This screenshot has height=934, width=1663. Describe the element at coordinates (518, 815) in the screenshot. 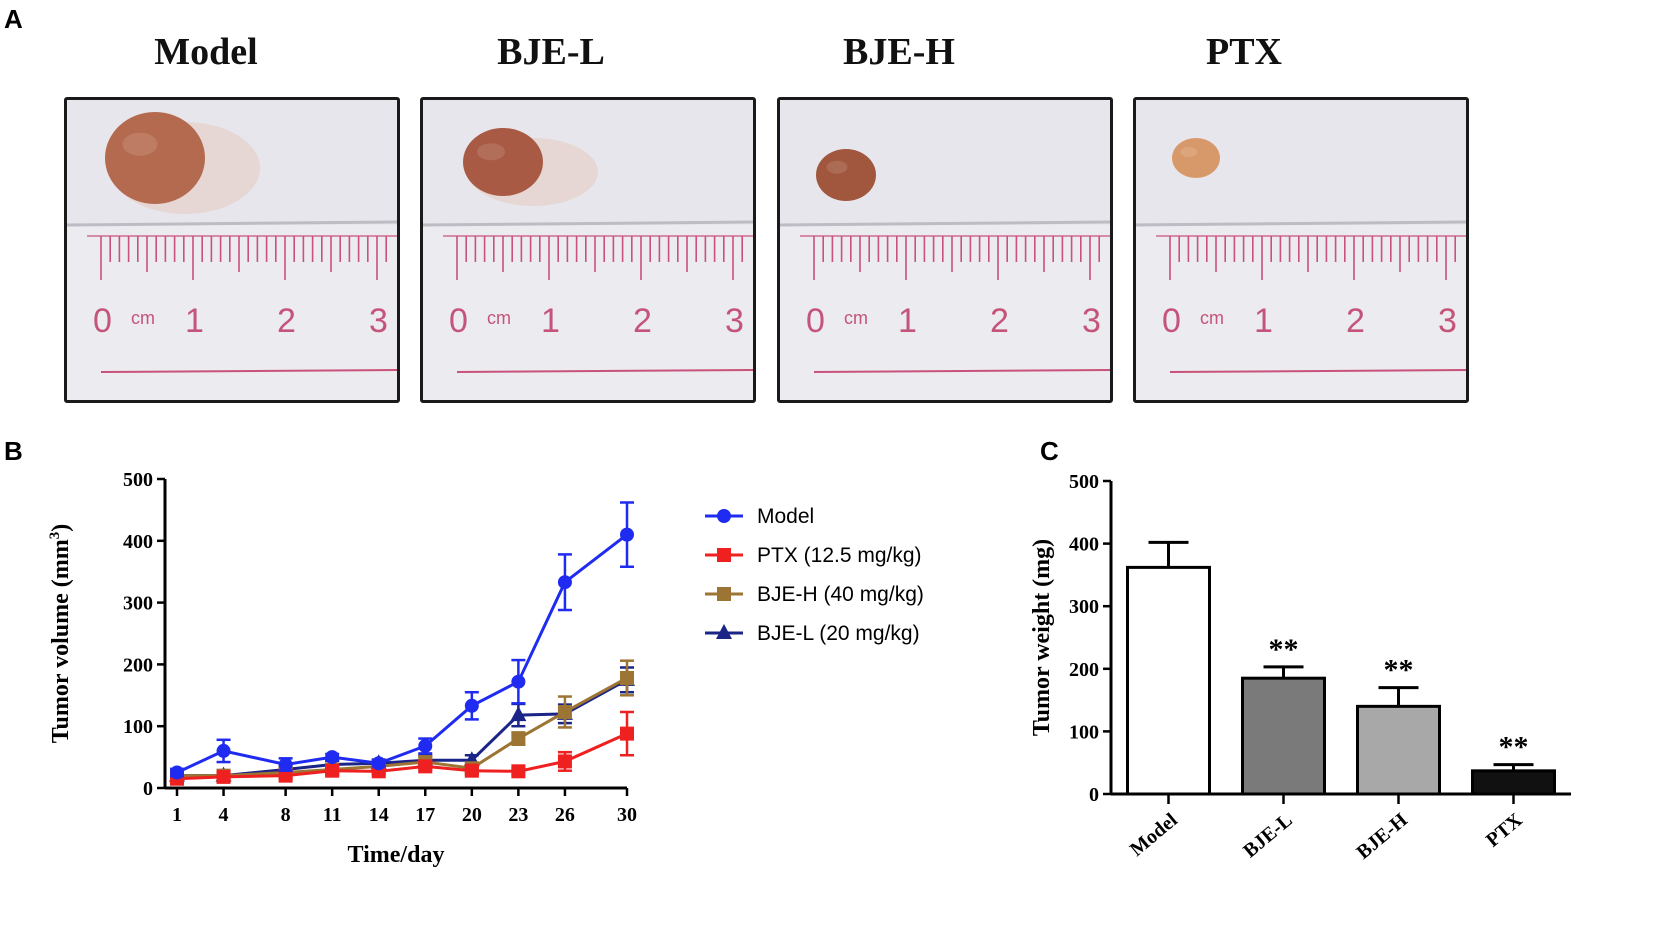

I see `x-tick-label: 23` at that location.